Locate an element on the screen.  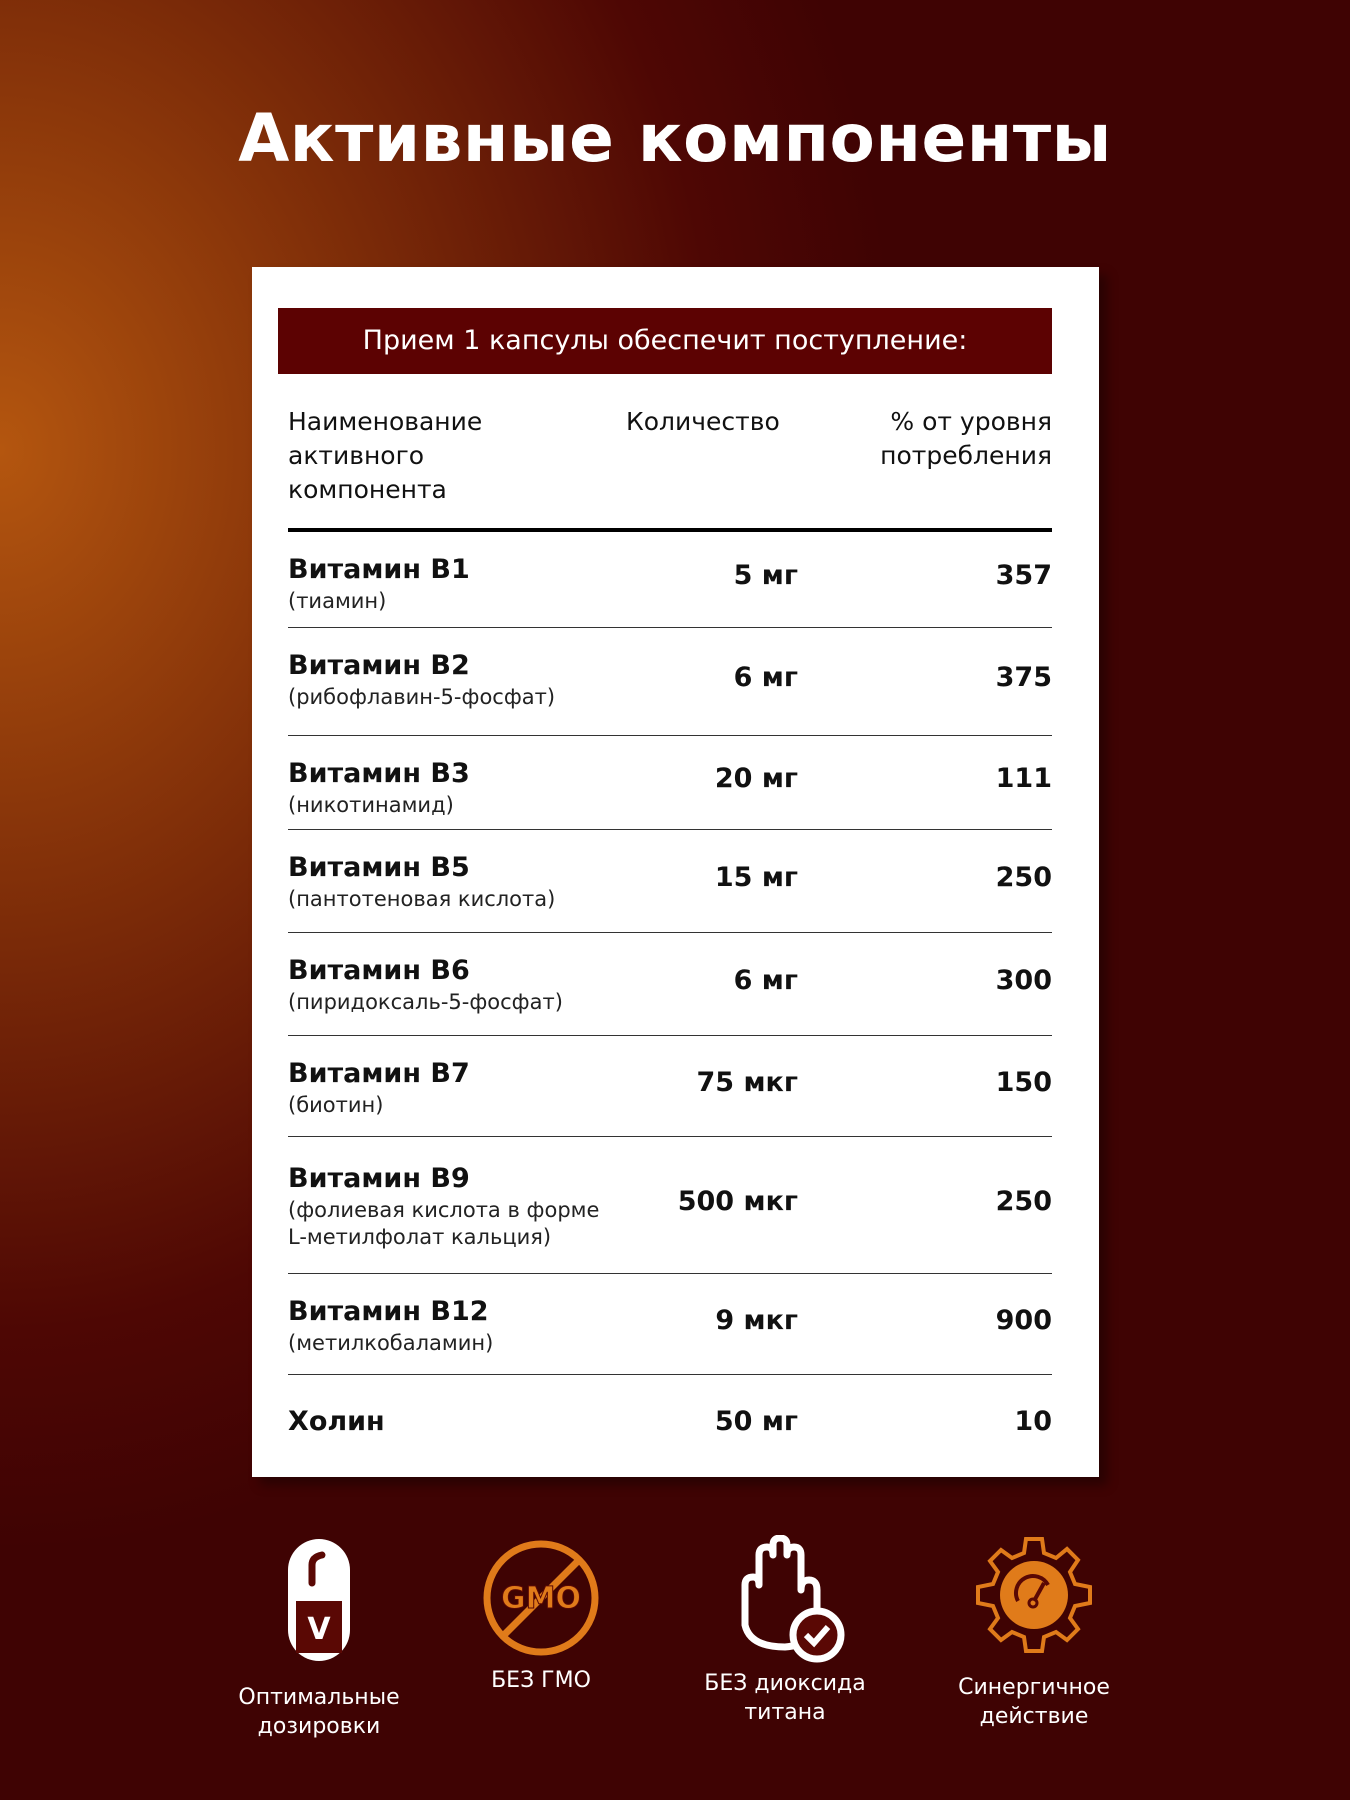
component-qty: 5 мг is located at coordinates (765, 575).